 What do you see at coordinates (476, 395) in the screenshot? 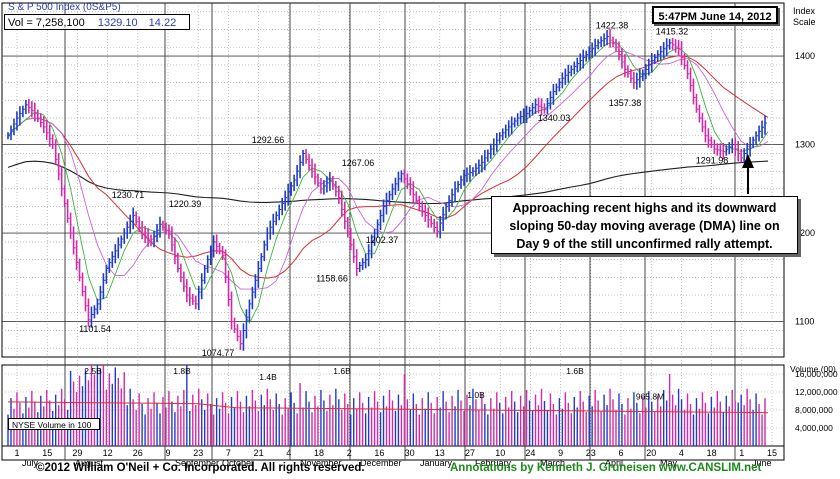
I see `volume-annotation: 1.0B` at bounding box center [476, 395].